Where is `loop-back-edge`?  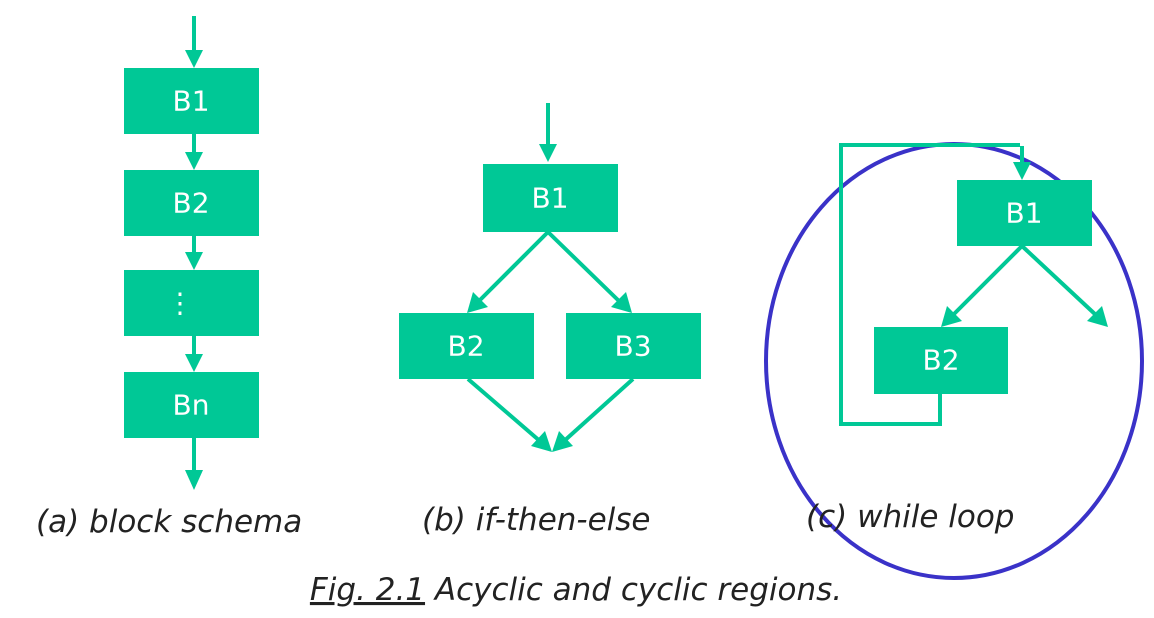
loop-back-edge is located at coordinates (929, 284).